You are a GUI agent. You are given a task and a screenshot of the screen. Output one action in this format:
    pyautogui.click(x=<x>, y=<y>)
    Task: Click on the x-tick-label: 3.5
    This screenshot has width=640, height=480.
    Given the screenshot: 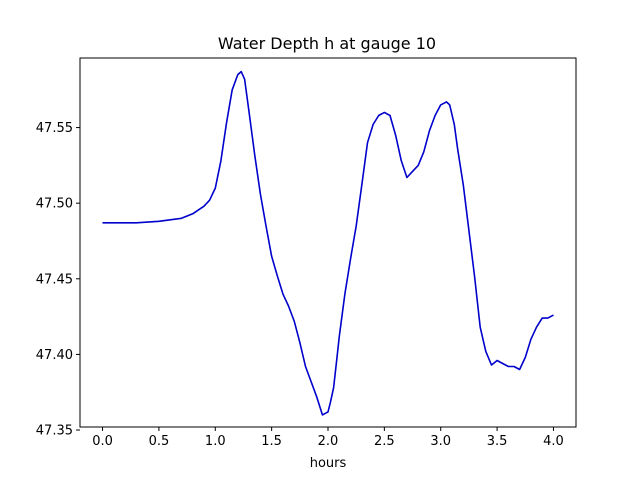 What is the action you would take?
    pyautogui.click(x=497, y=441)
    